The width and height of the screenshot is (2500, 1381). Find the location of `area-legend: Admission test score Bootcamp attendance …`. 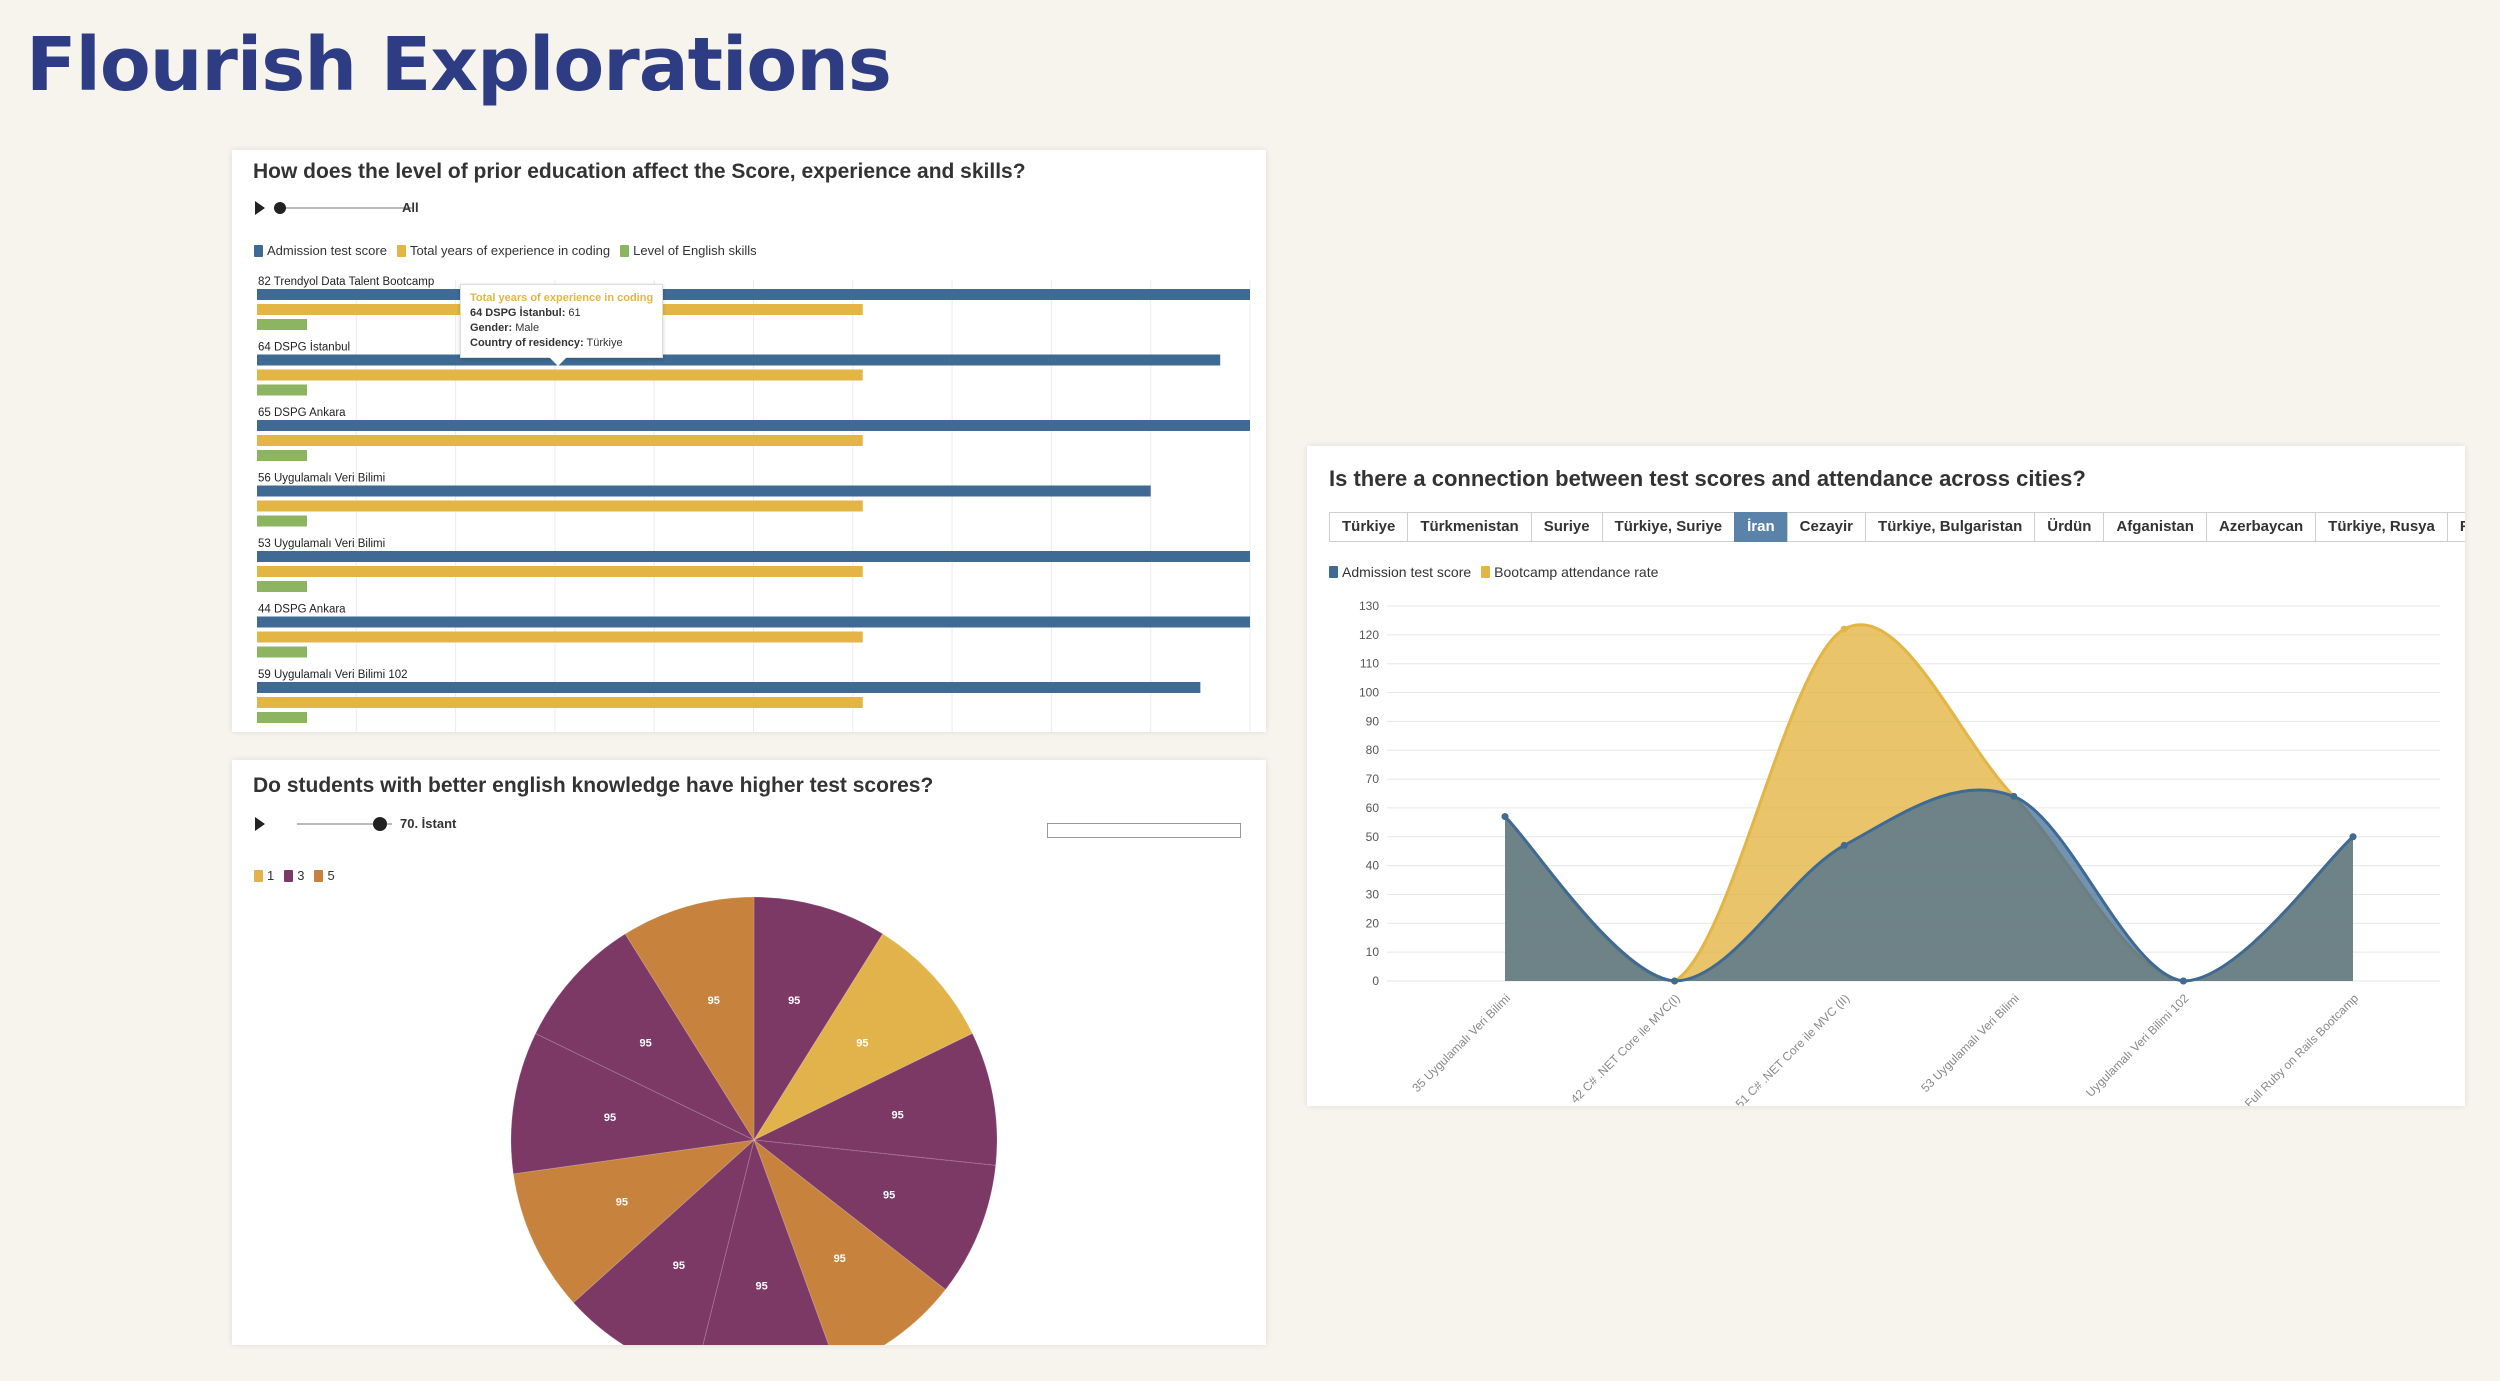

area-legend: Admission test score Bootcamp attendance … is located at coordinates (1498, 572).